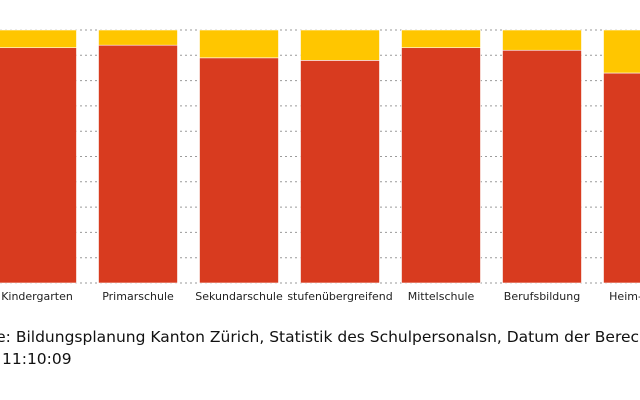 This screenshot has width=640, height=400. Describe the element at coordinates (138, 296) in the screenshot. I see `x-tick-label: Primarschule` at that location.